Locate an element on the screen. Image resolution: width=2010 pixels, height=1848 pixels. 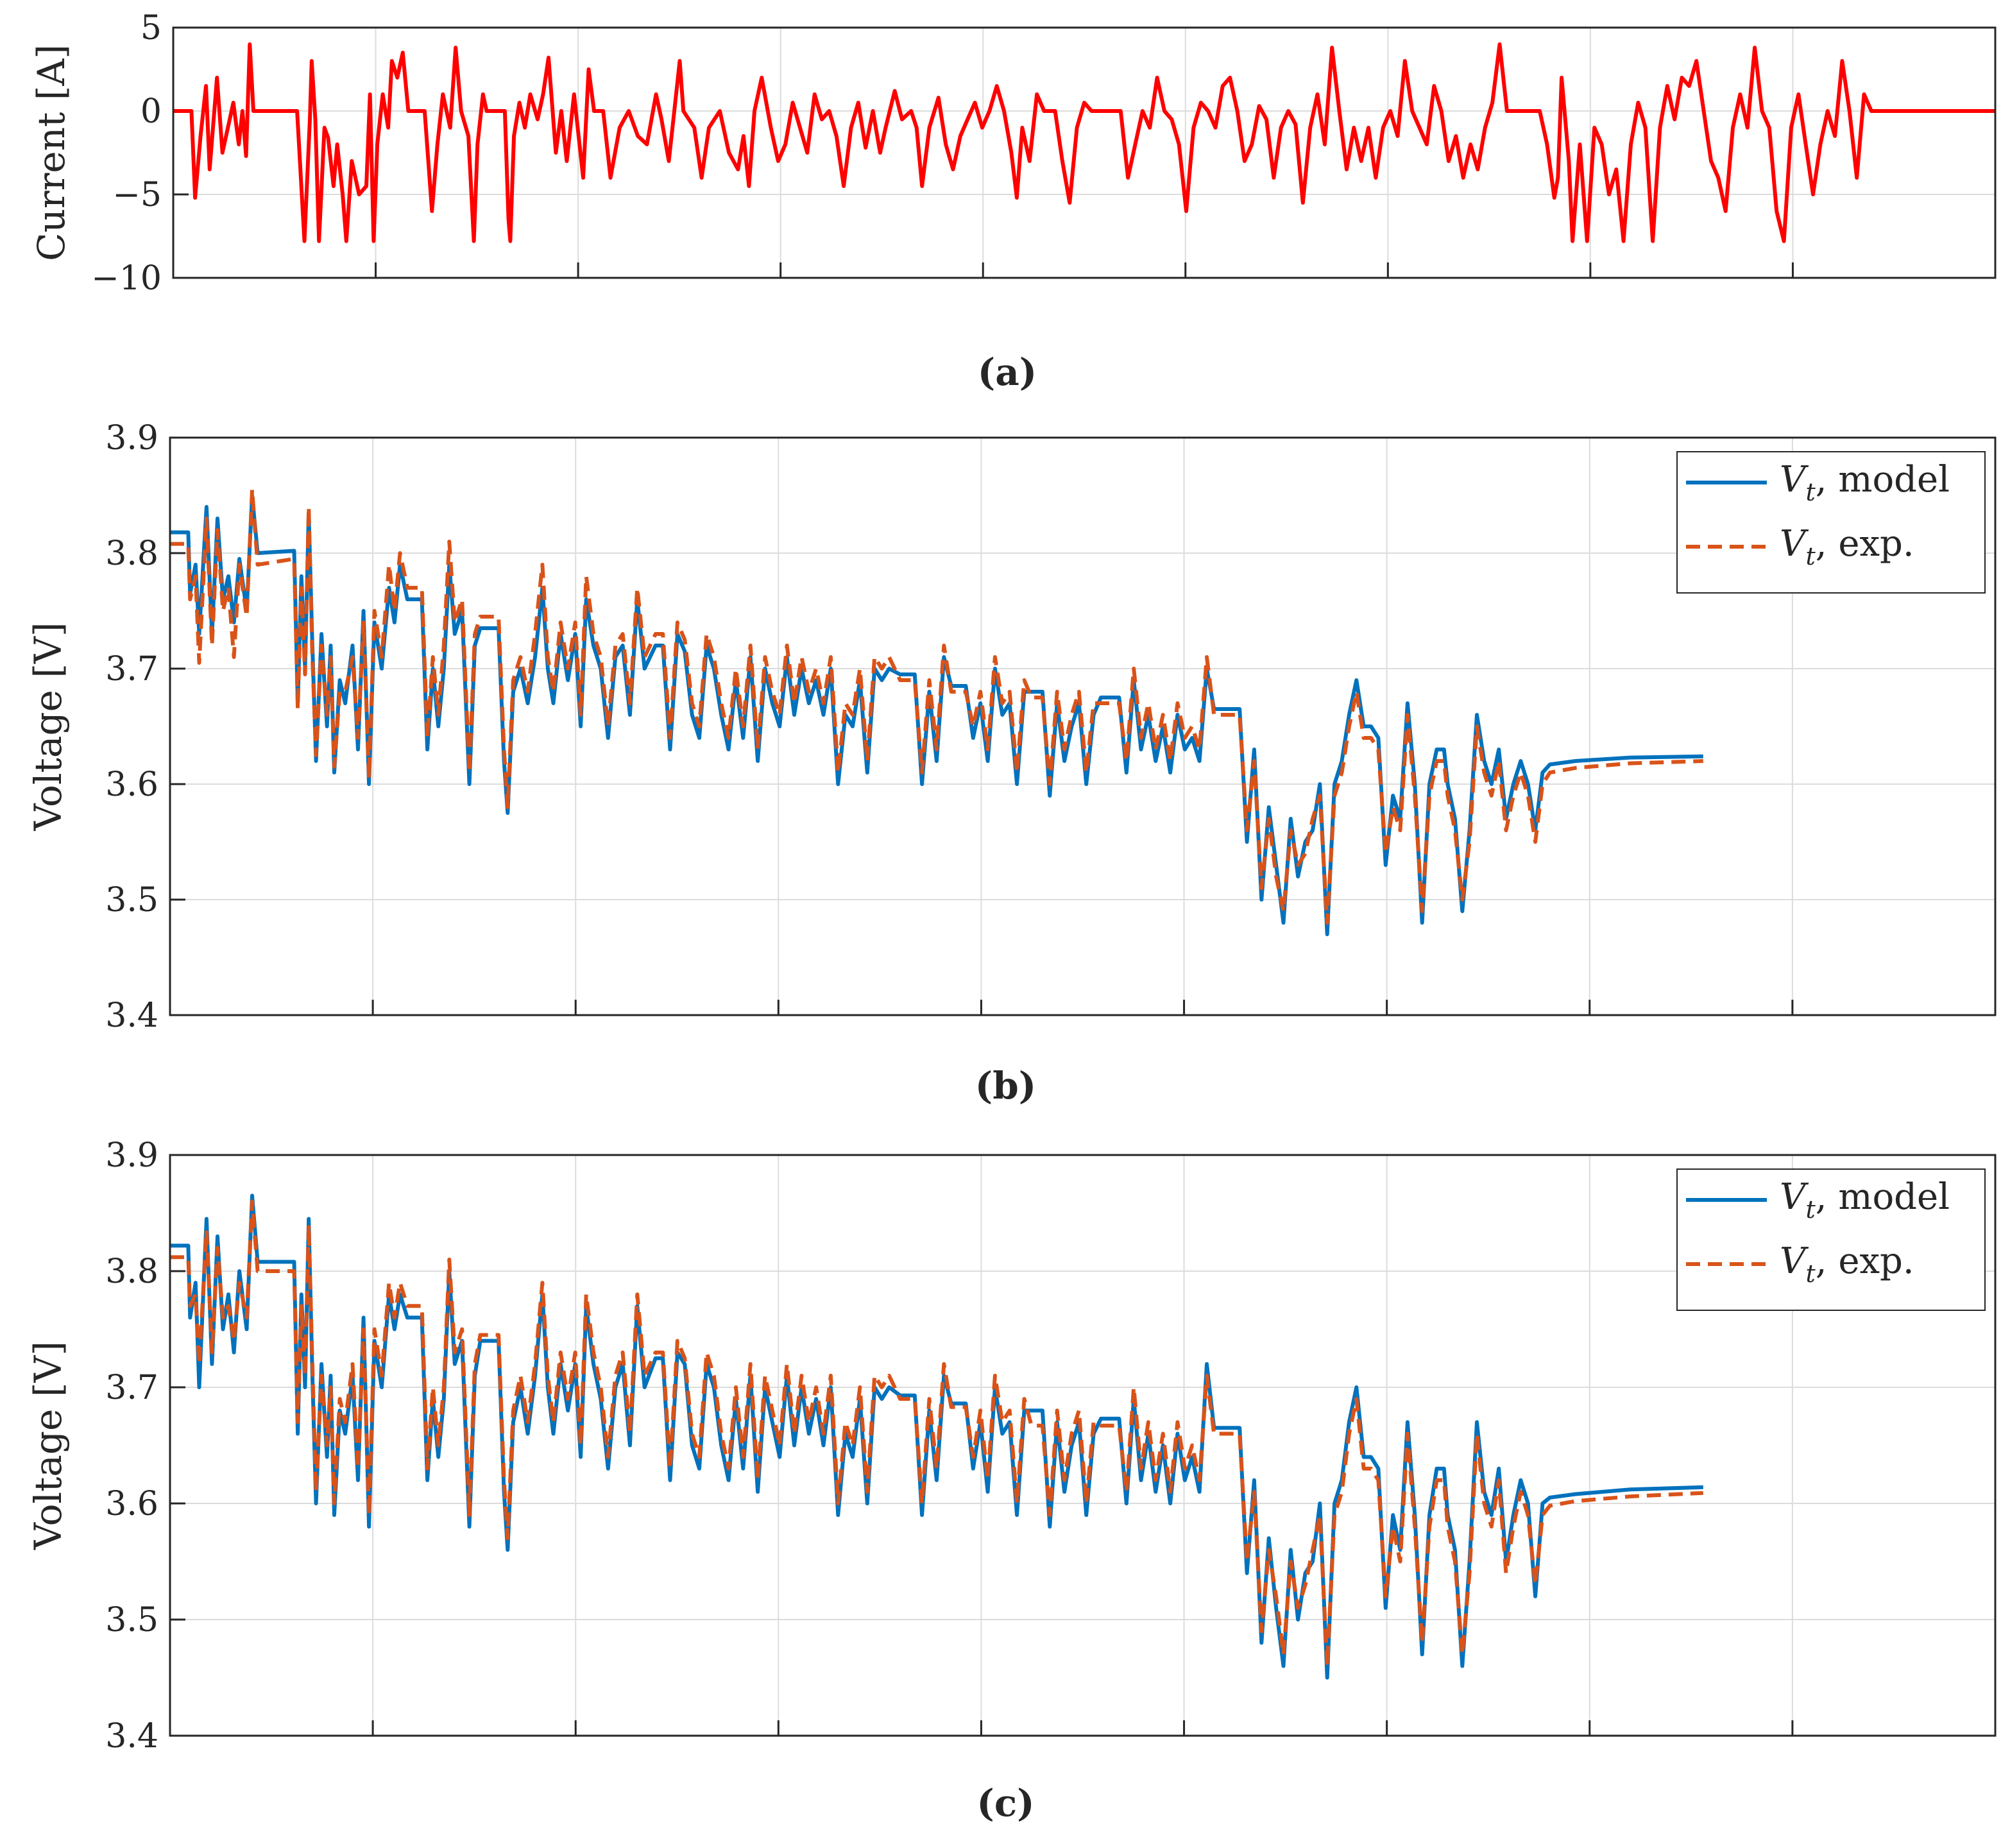
axes-box is located at coordinates (1084, 153).